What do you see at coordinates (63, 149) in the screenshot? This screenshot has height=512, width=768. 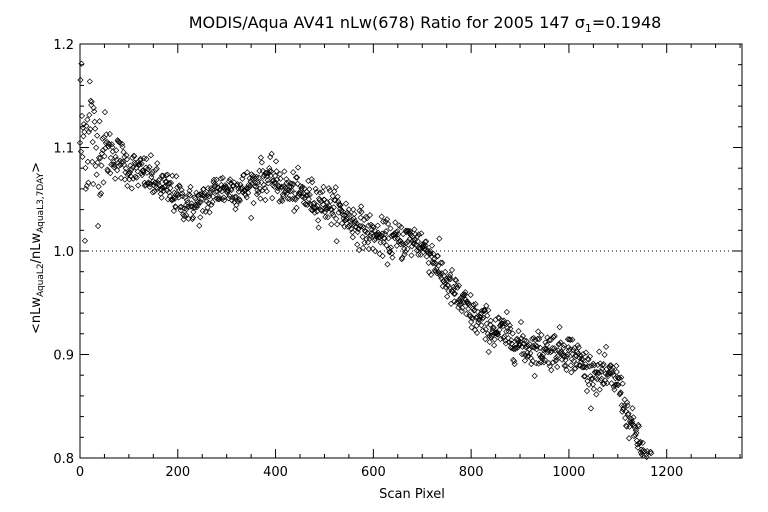 I see `y-tick-label: 1.1` at bounding box center [63, 149].